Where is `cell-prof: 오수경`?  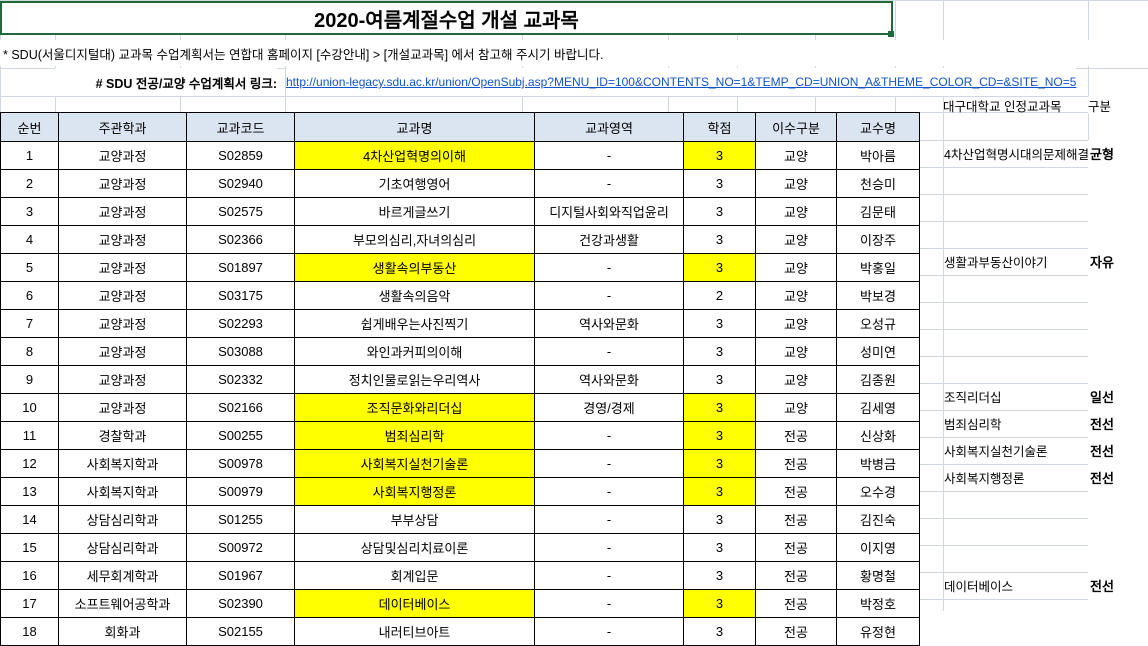
cell-prof: 오수경 is located at coordinates (878, 491).